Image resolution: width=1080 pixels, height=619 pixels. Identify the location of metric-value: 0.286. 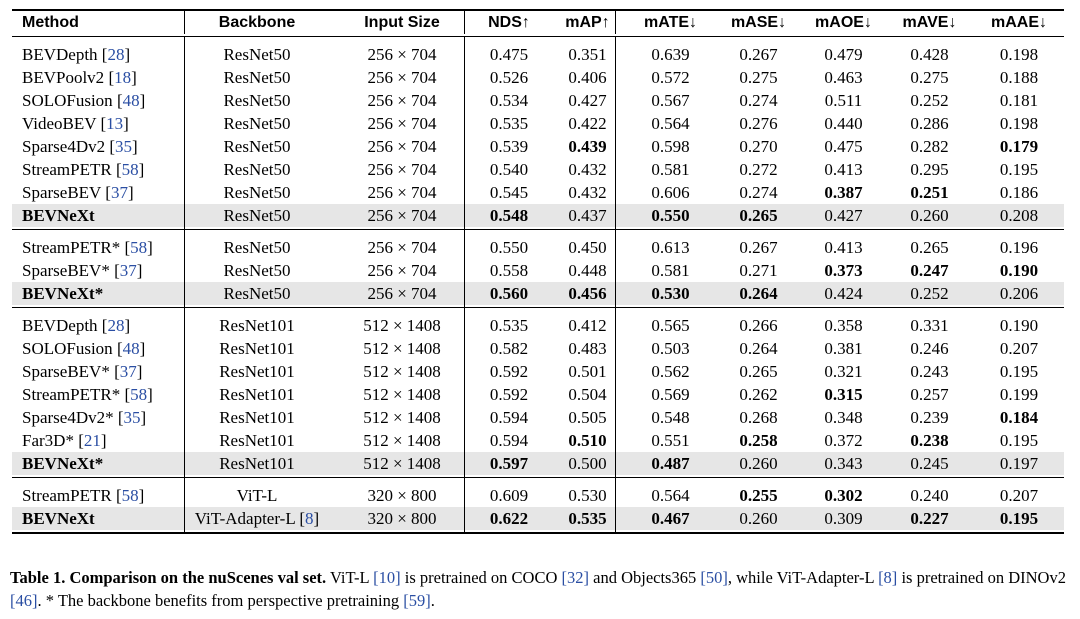
(929, 123).